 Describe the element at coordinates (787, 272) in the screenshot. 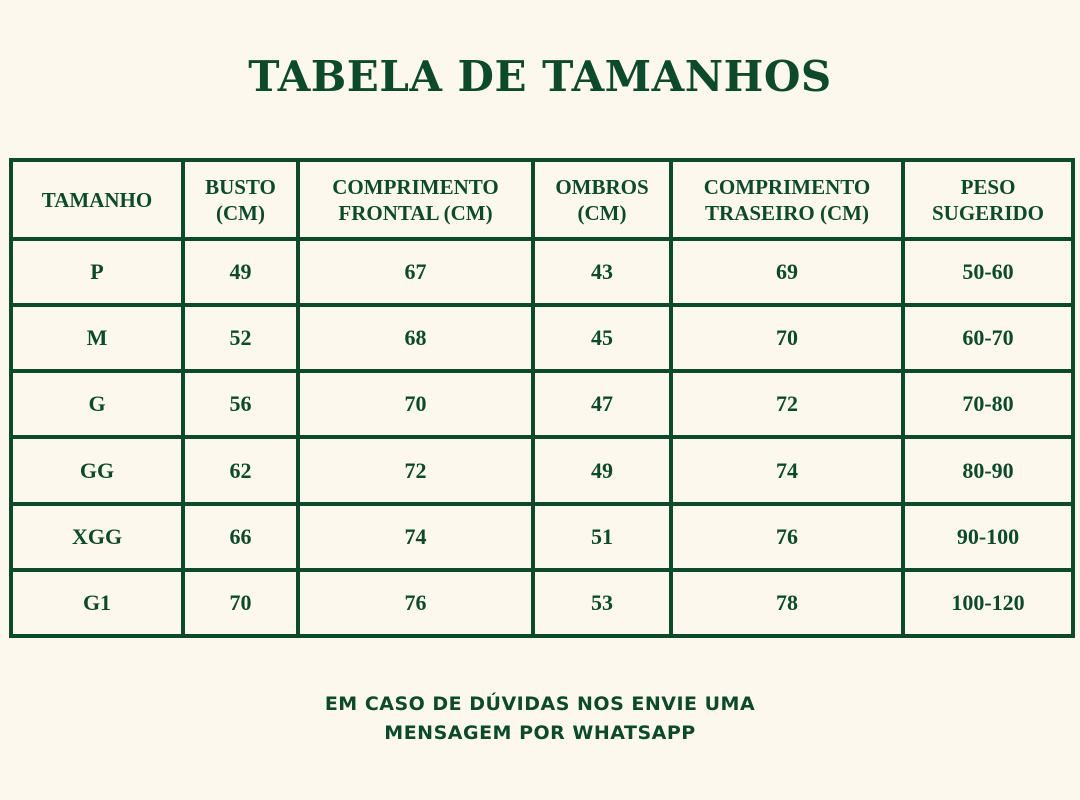

I see `table-cell: 69` at that location.